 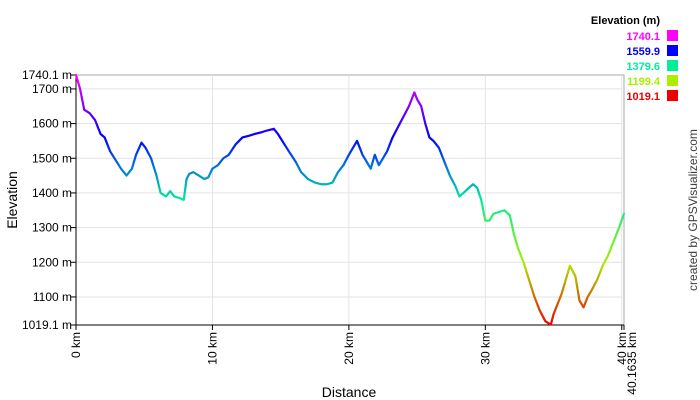 What do you see at coordinates (52, 158) in the screenshot?
I see `y-tick-label: 1500 m` at bounding box center [52, 158].